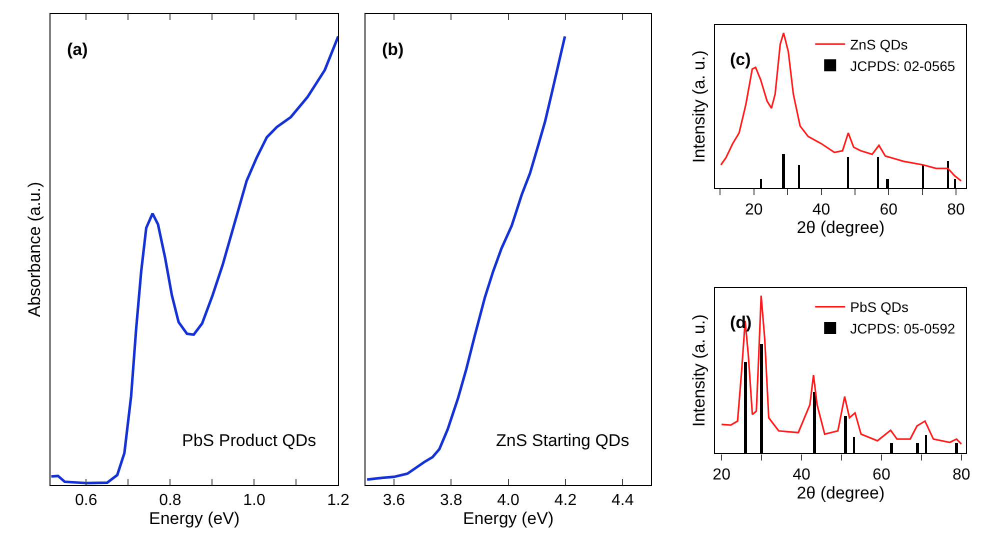 Image resolution: width=982 pixels, height=537 pixels. I want to click on x-tick-label: 3.8, so click(451, 501).